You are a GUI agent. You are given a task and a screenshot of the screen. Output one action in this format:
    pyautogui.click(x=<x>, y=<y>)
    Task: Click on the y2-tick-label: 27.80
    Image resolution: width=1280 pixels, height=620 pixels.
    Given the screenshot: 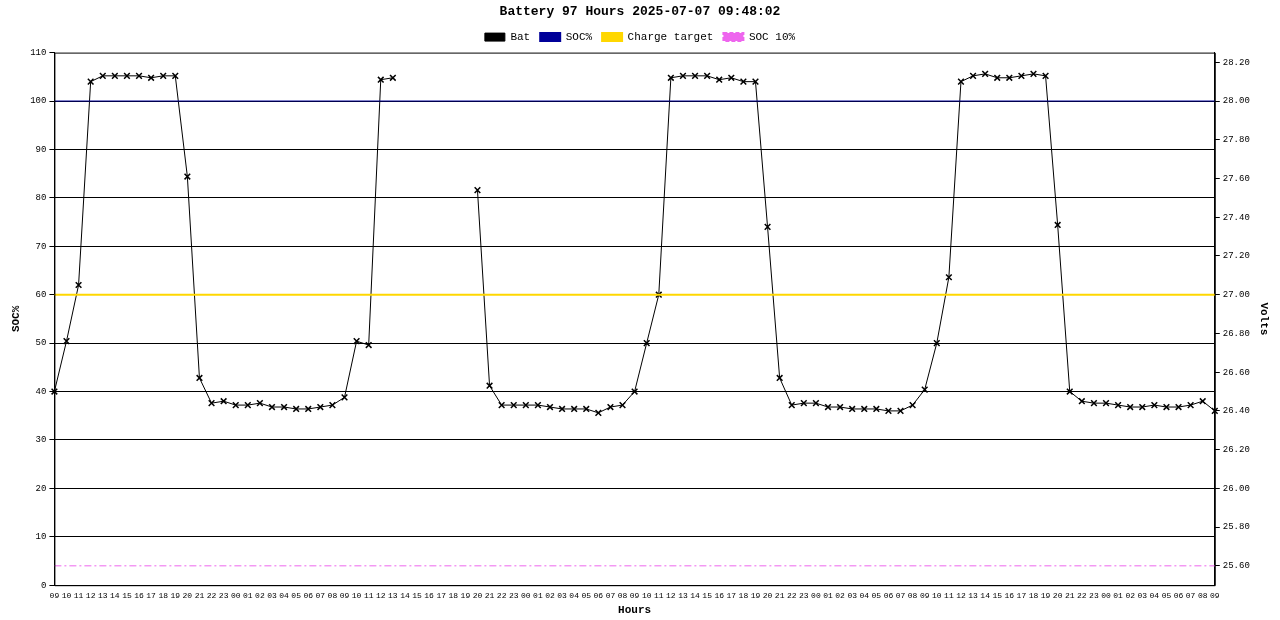 What is the action you would take?
    pyautogui.click(x=1236, y=140)
    